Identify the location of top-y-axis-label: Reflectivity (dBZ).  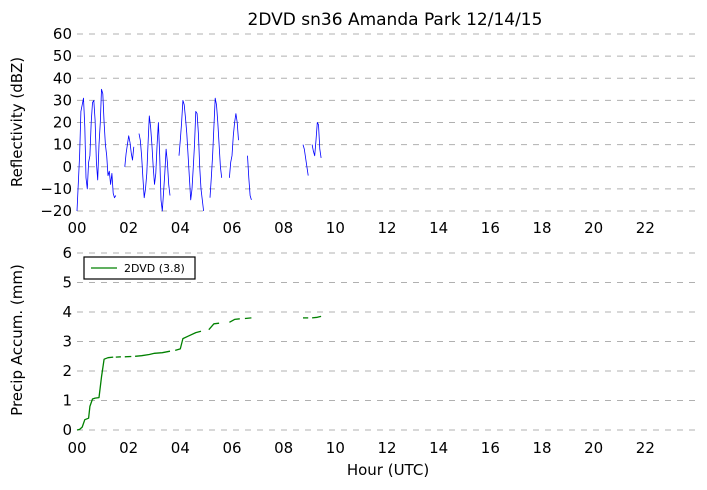
(17, 122).